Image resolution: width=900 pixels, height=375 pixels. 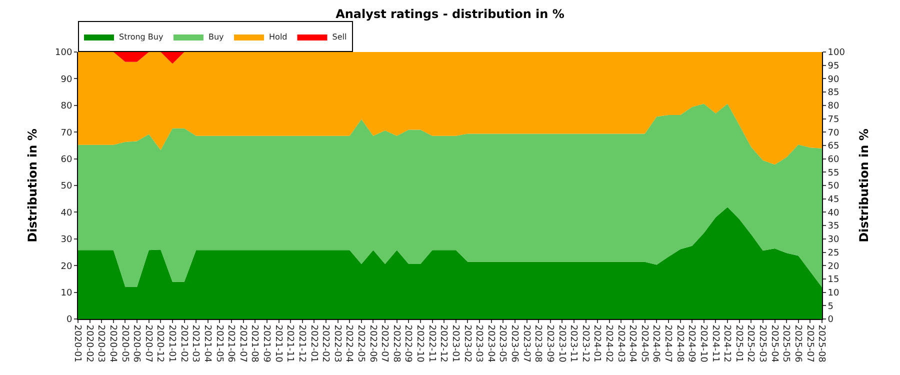 What do you see at coordinates (537, 343) in the screenshot?
I see `x-tick-label: 2023-08` at bounding box center [537, 343].